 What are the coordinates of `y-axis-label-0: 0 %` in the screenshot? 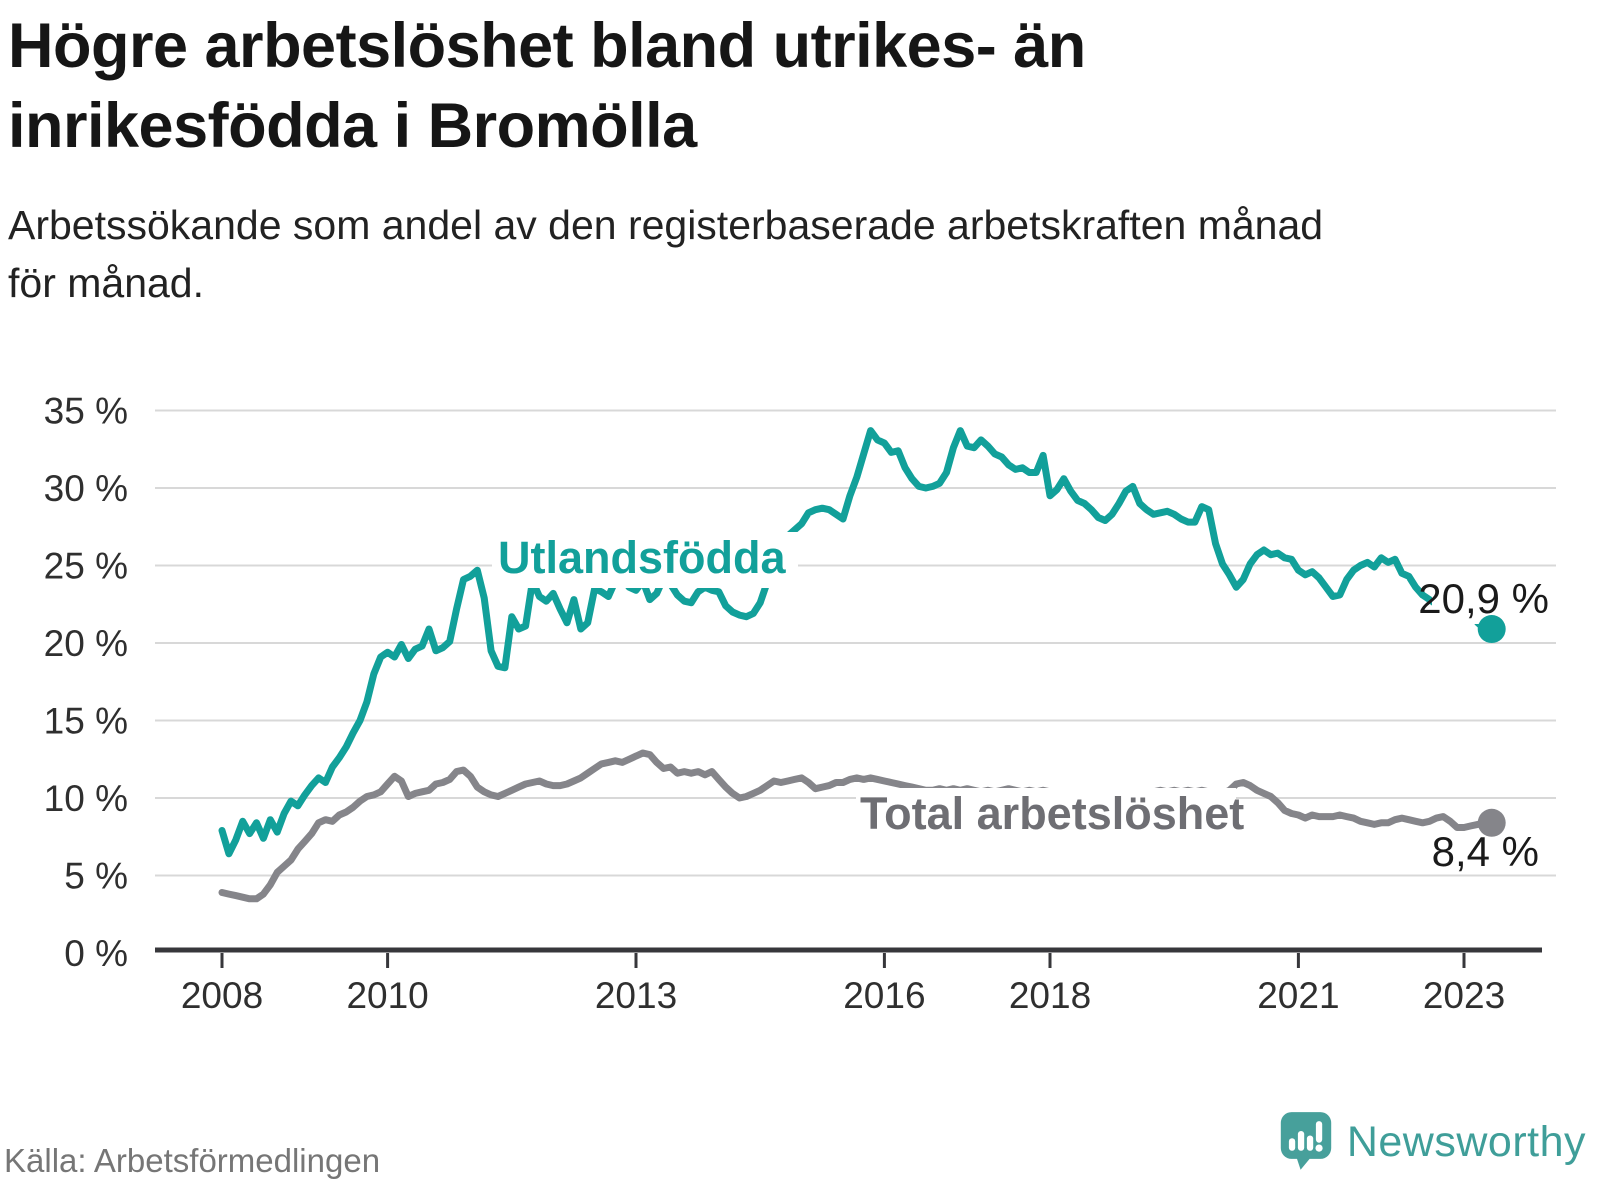 It's located at (96, 953).